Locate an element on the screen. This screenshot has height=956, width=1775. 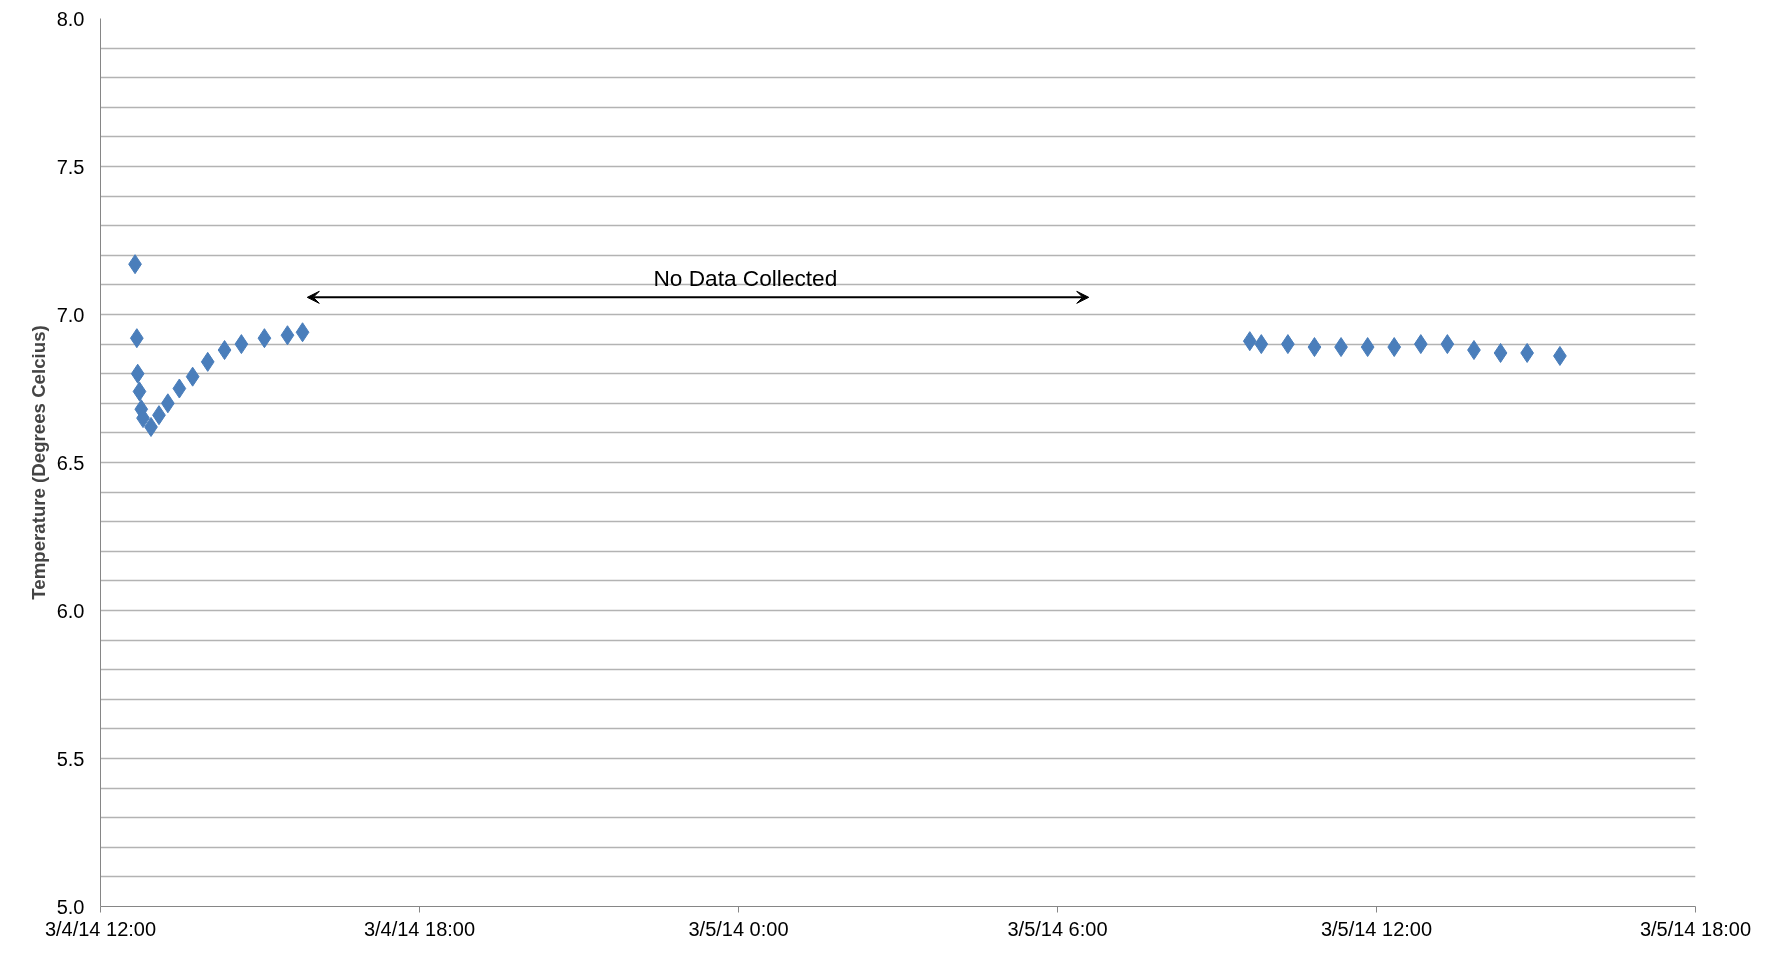
x-tick-label: 3/4/14 18:00 is located at coordinates (419, 928).